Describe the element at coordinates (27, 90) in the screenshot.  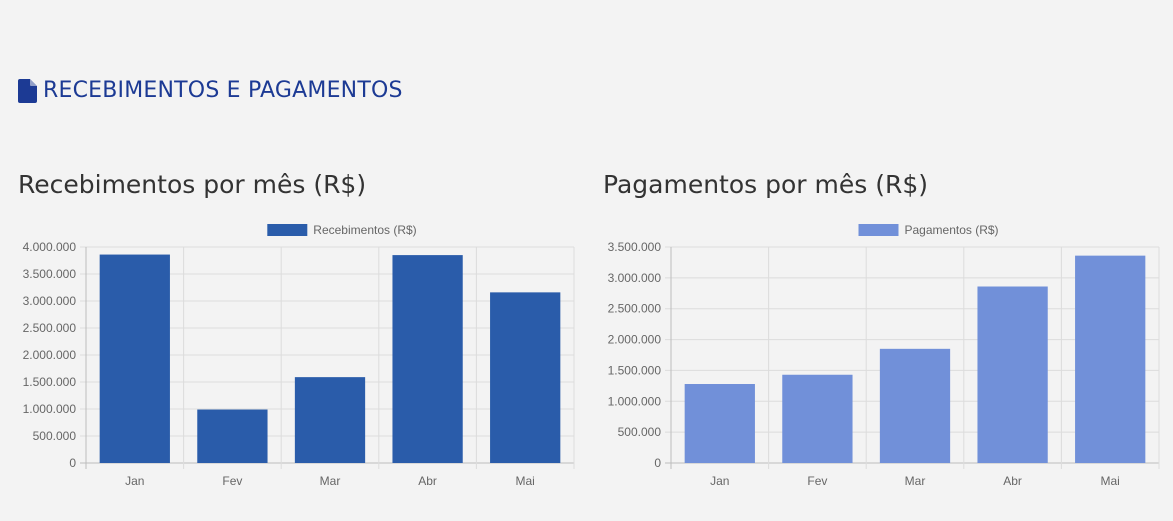
I see `document-icon` at that location.